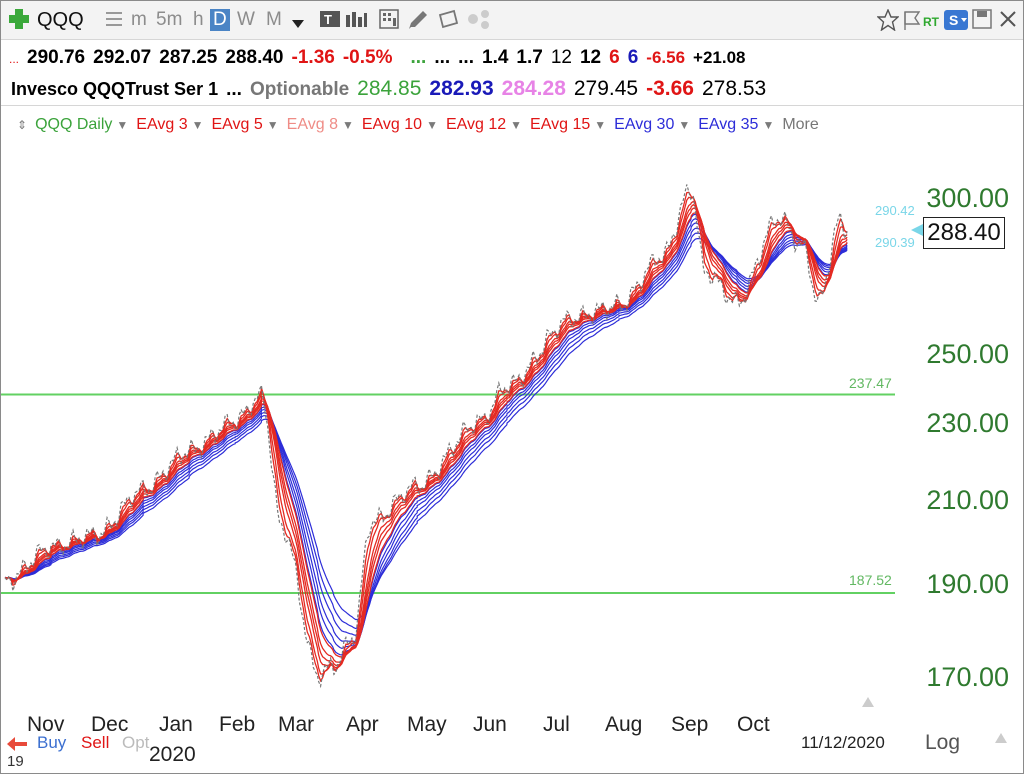 The width and height of the screenshot is (1024, 774). What do you see at coordinates (389, 21) in the screenshot?
I see `calculator-icon` at bounding box center [389, 21].